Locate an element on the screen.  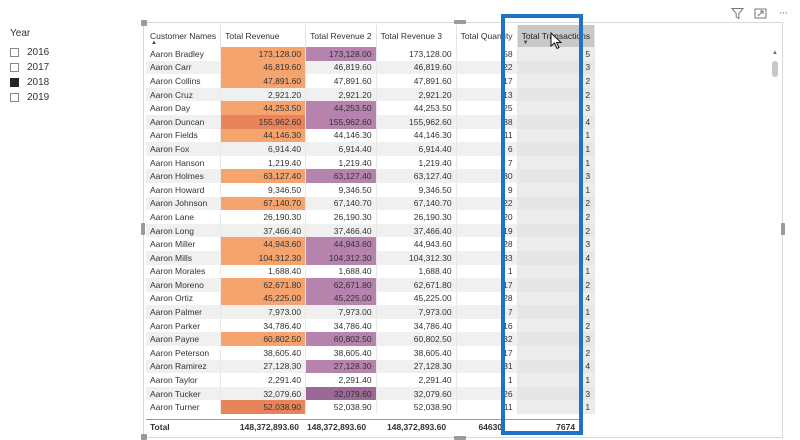
value-cell: 173,128.00 is located at coordinates (416, 54).